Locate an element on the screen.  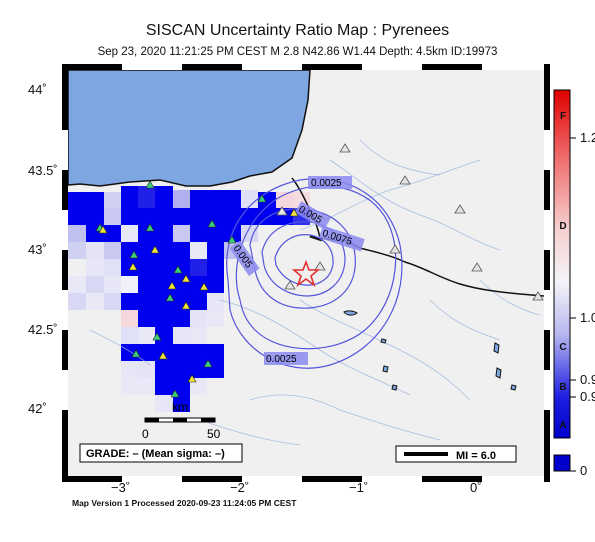
lat-label-43-5: 43.5˚ is located at coordinates (43, 170).